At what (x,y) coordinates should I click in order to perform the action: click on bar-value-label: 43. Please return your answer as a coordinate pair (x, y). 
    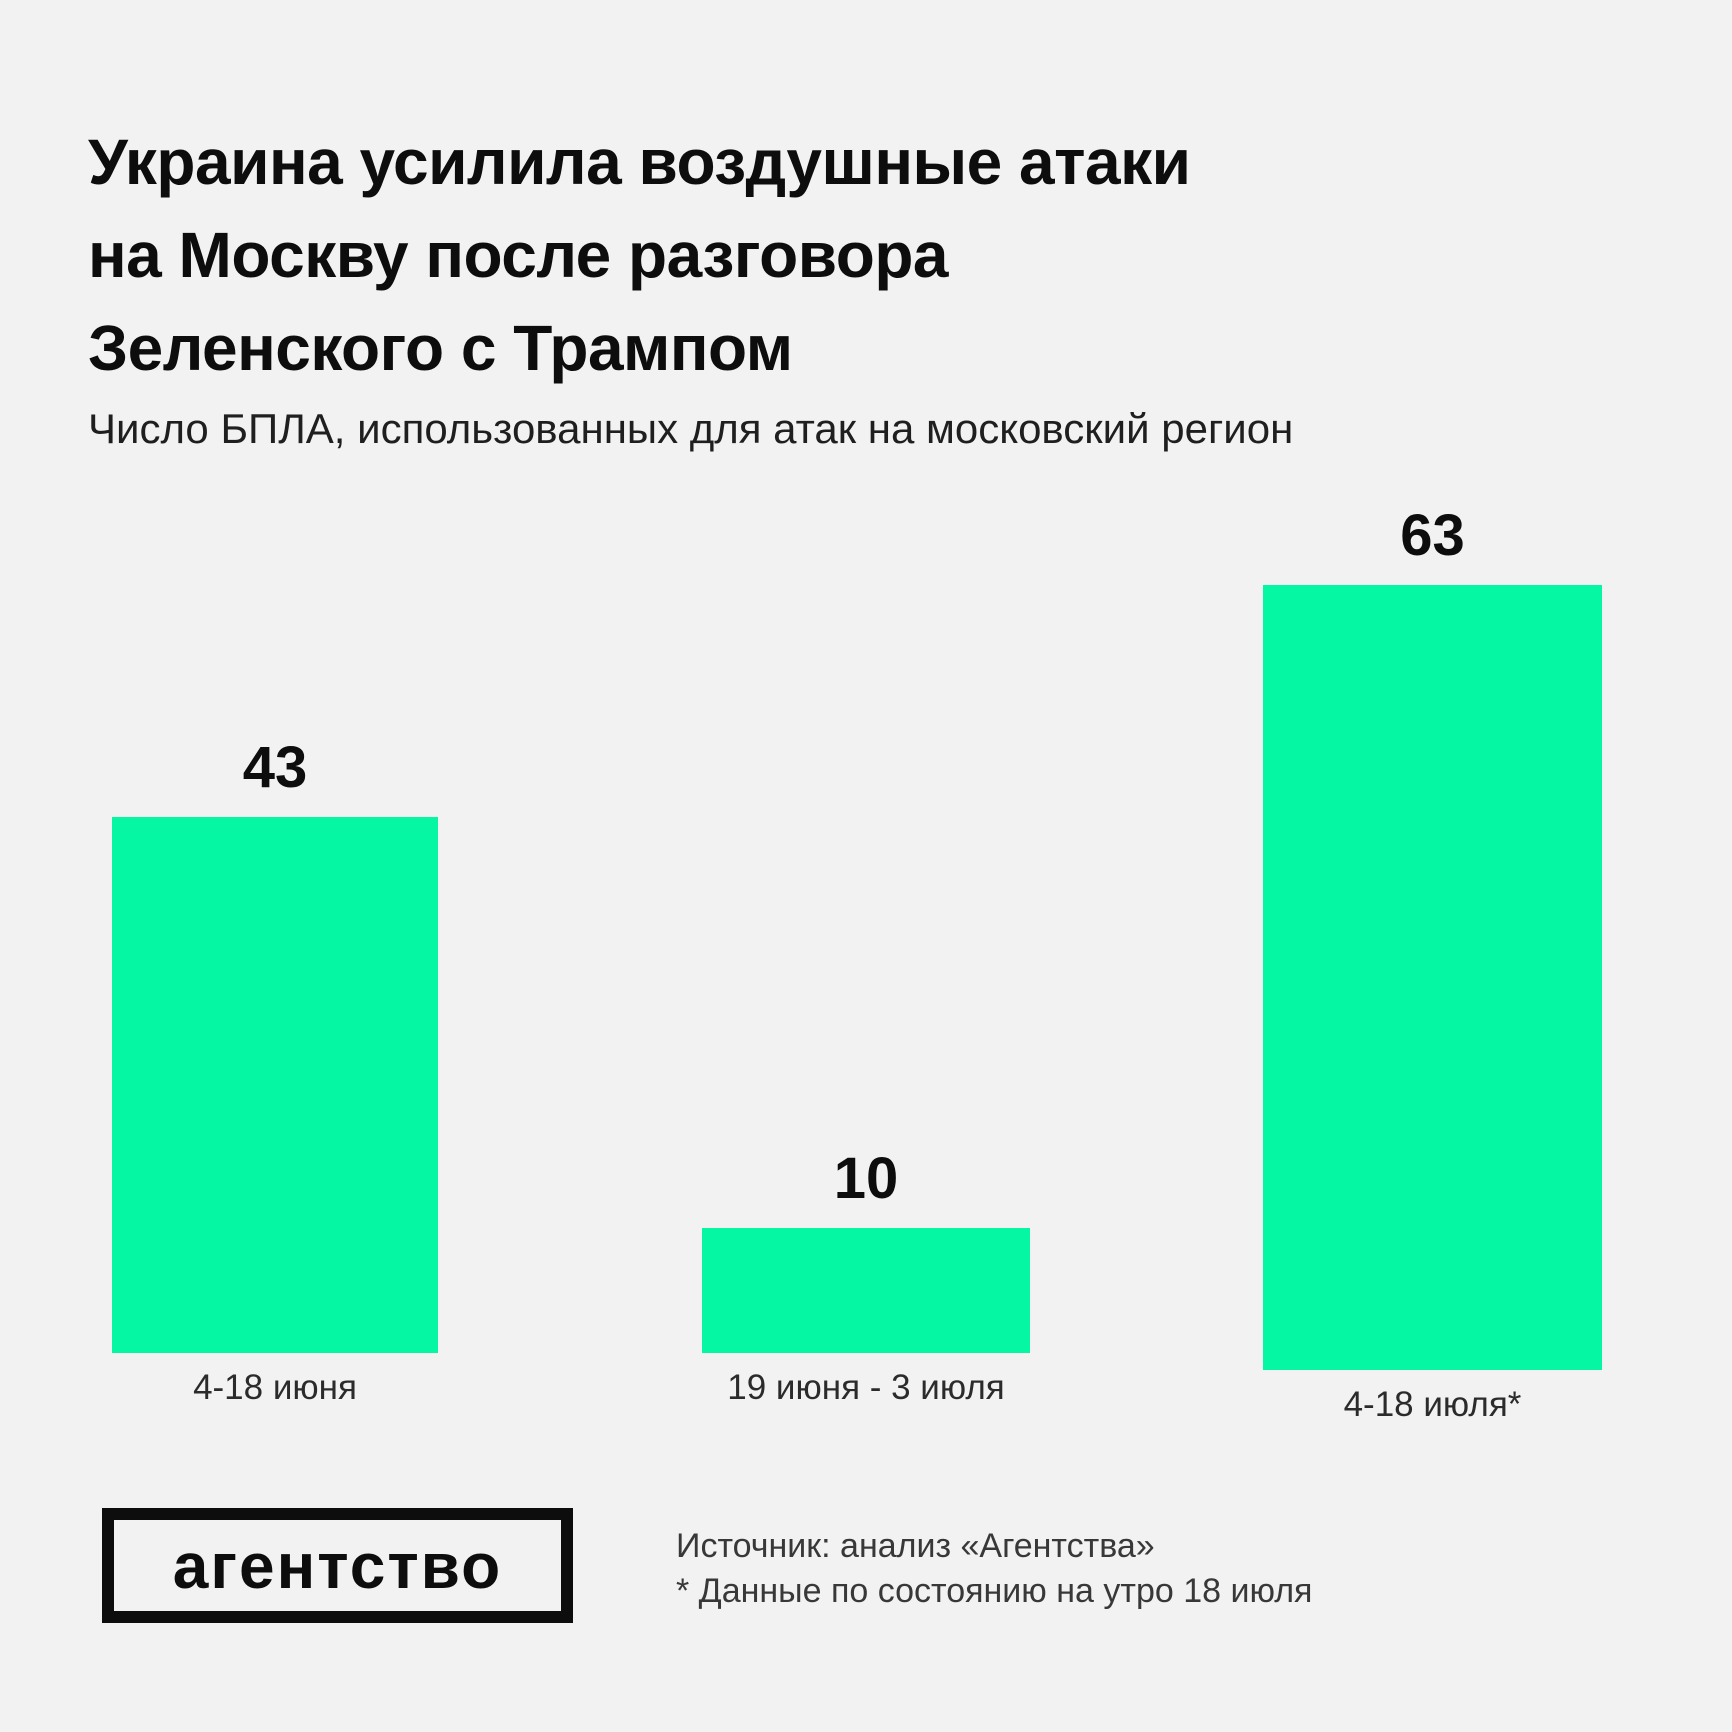
    Looking at the image, I should click on (275, 767).